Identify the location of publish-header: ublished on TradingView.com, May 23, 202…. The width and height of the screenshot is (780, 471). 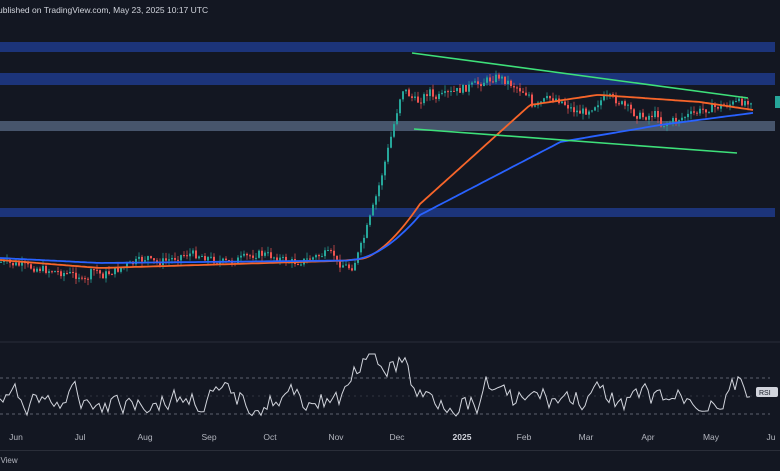
(390, 10).